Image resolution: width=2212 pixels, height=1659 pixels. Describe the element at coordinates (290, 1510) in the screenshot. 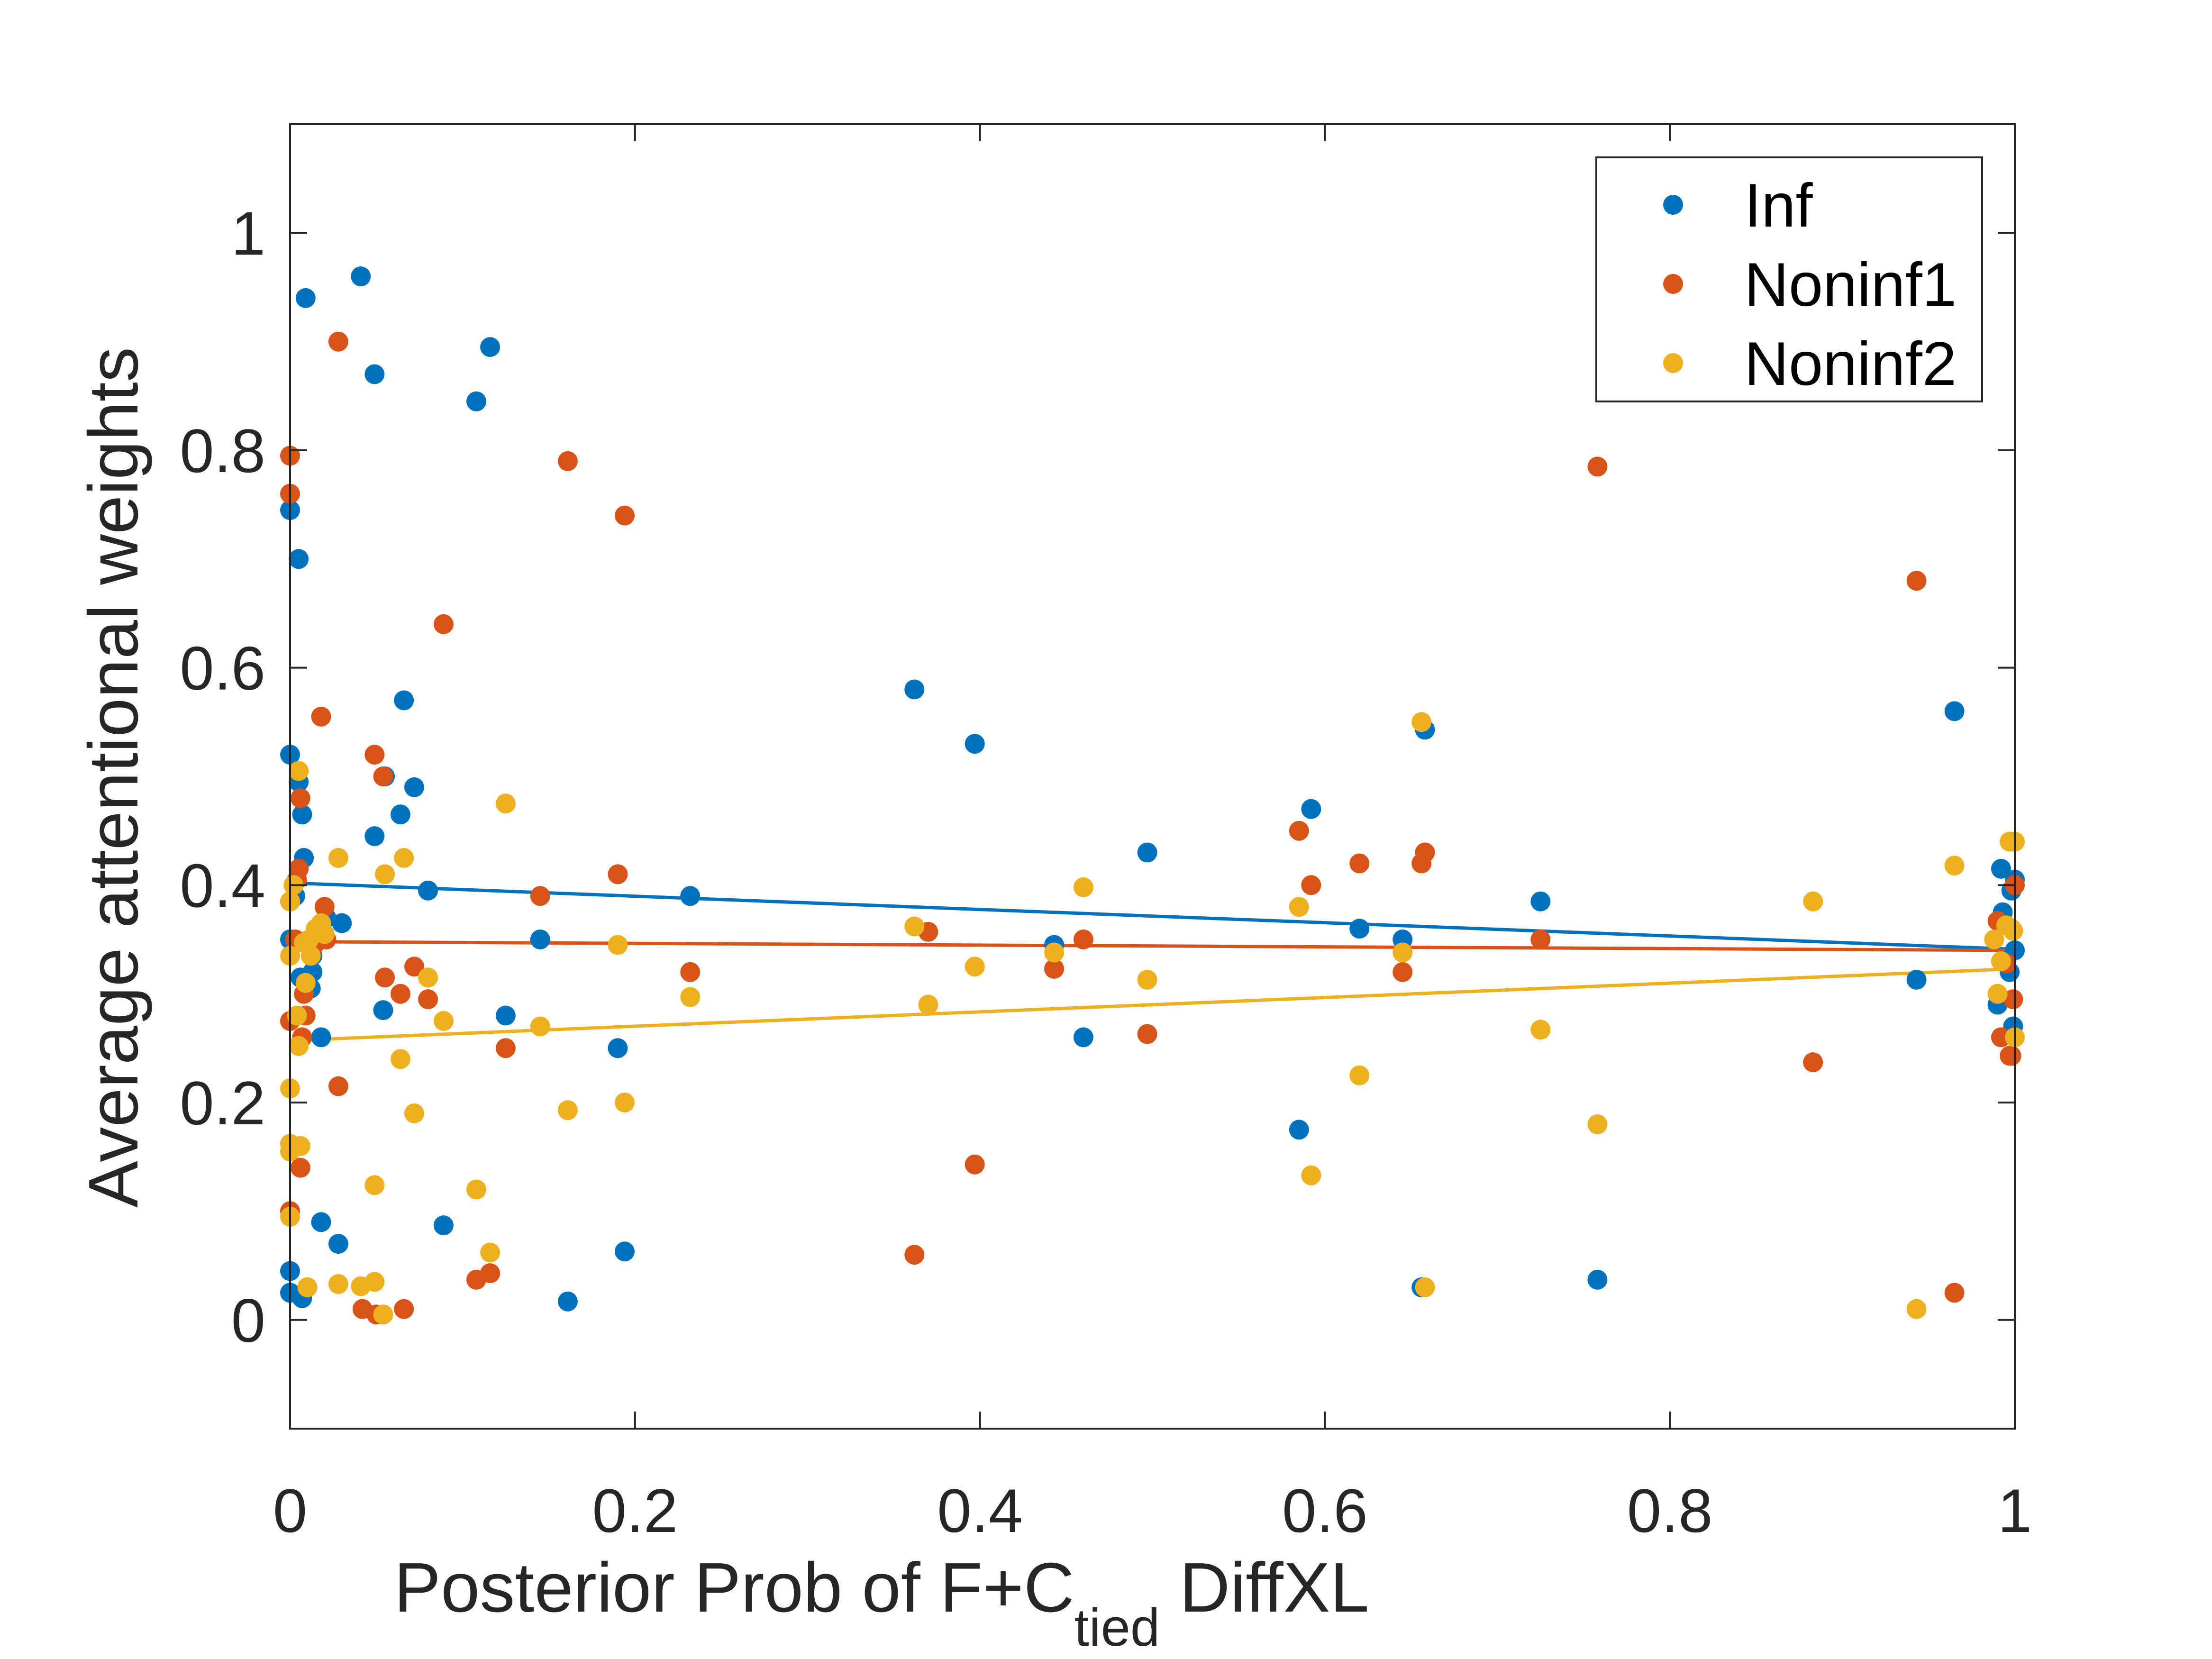

I see `x-tick-label: 0` at that location.